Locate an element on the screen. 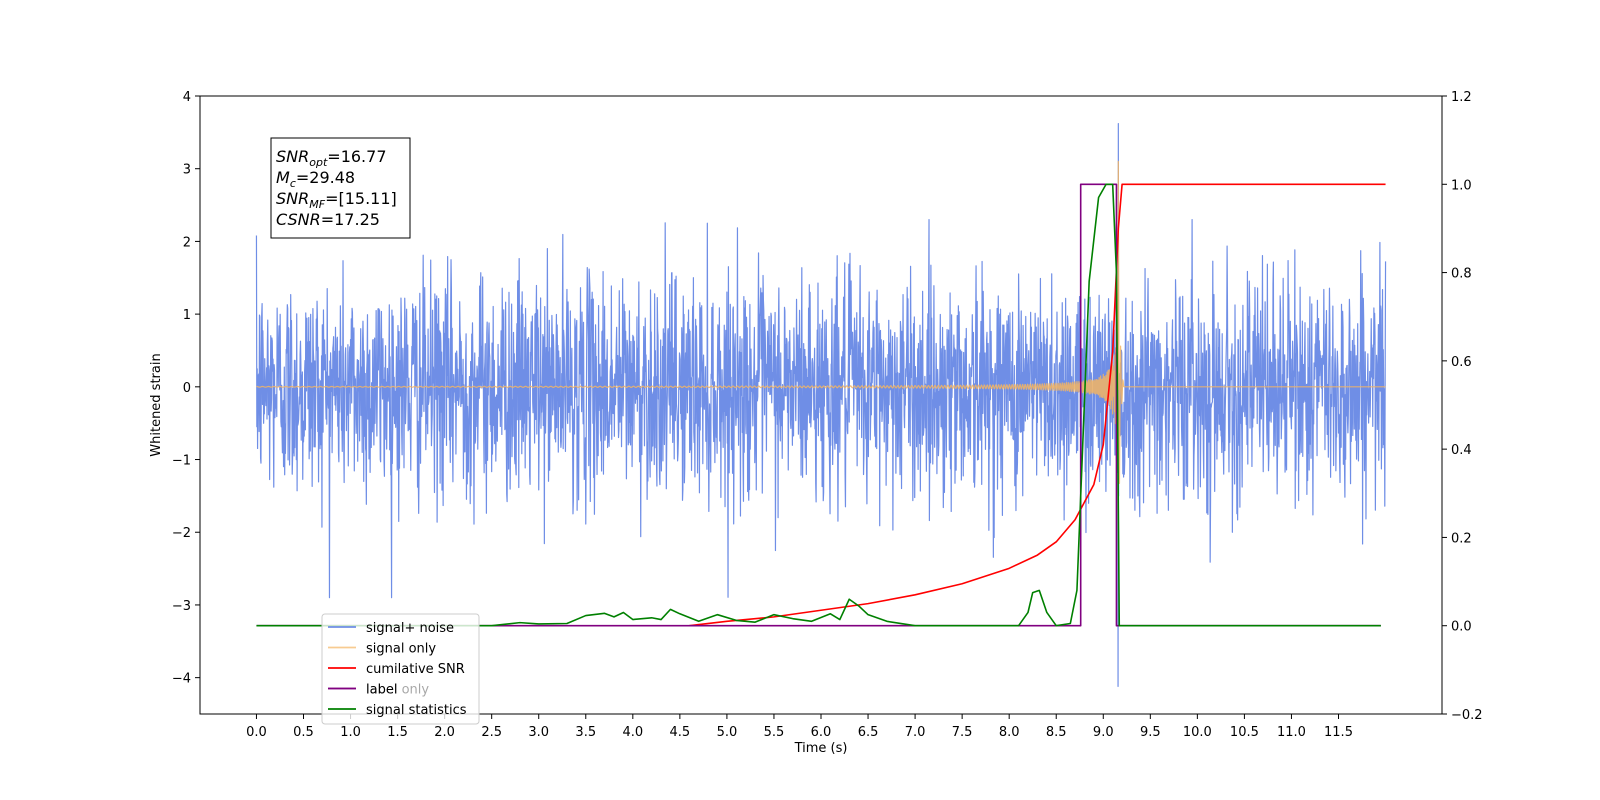 Image resolution: width=1600 pixels, height=800 pixels. y2-tick-label: 0.8 is located at coordinates (1461, 274).